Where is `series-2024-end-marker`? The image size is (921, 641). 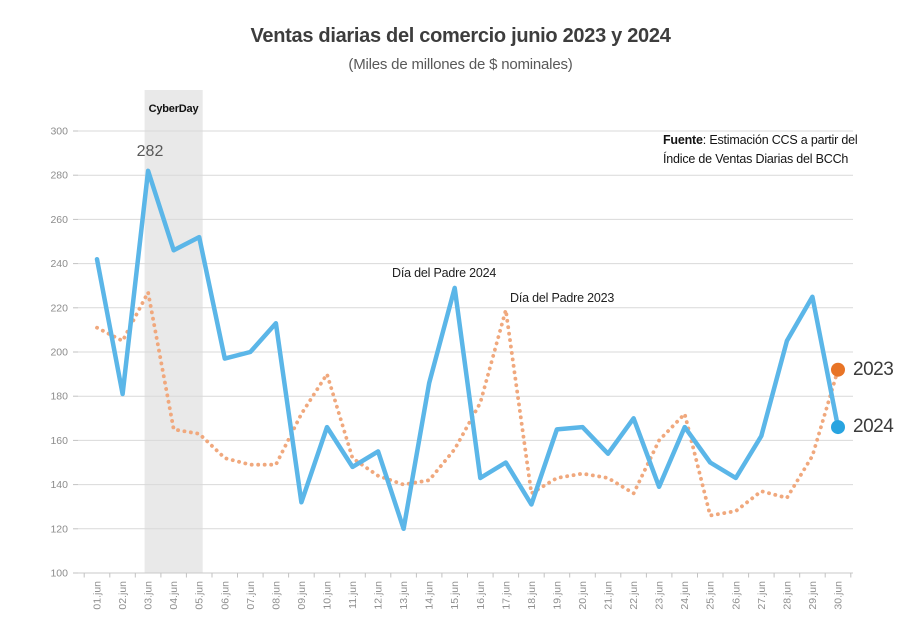 series-2024-end-marker is located at coordinates (838, 427).